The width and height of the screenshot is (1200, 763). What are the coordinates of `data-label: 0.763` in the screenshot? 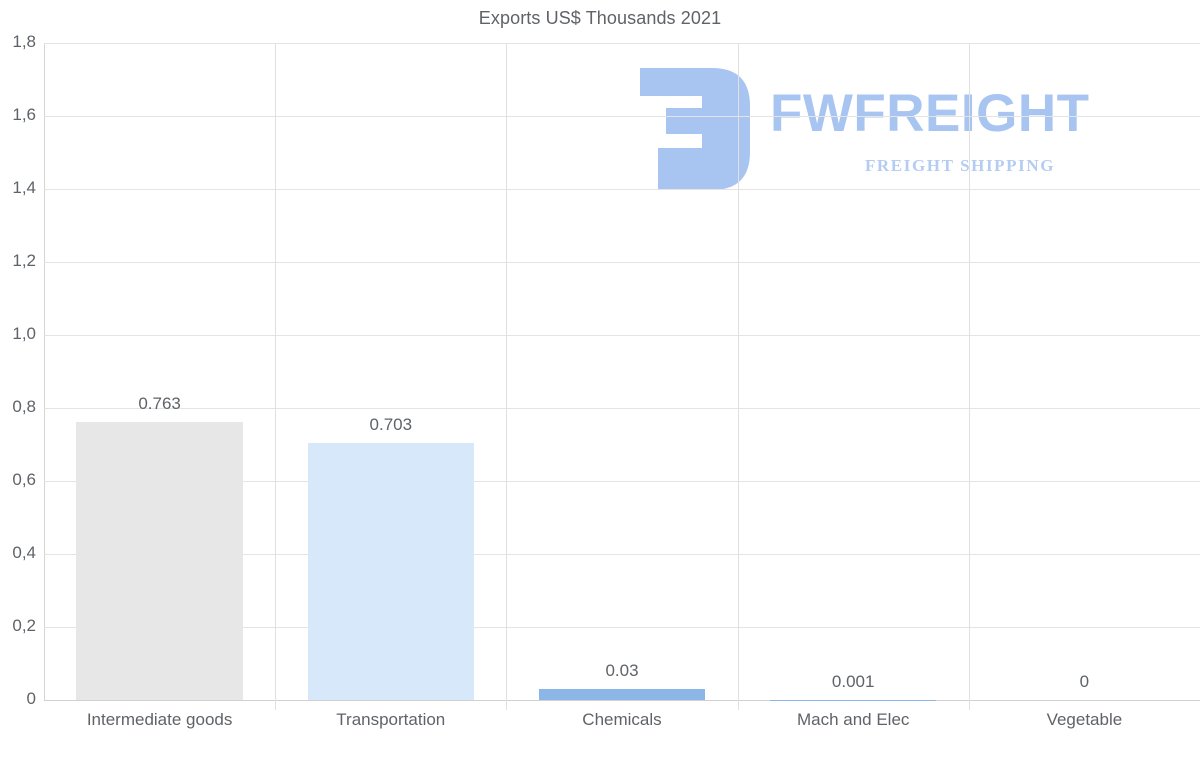 It's located at (159, 403).